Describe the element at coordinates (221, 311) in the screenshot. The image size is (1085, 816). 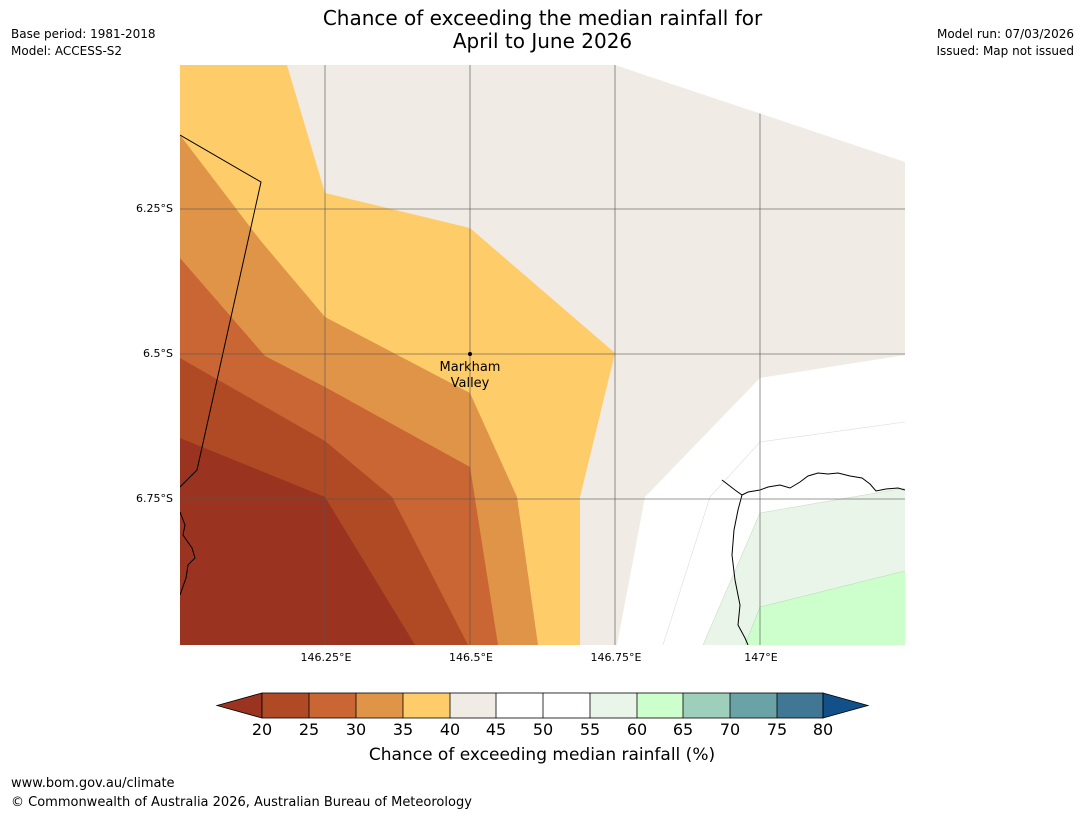
I see `province-border` at that location.